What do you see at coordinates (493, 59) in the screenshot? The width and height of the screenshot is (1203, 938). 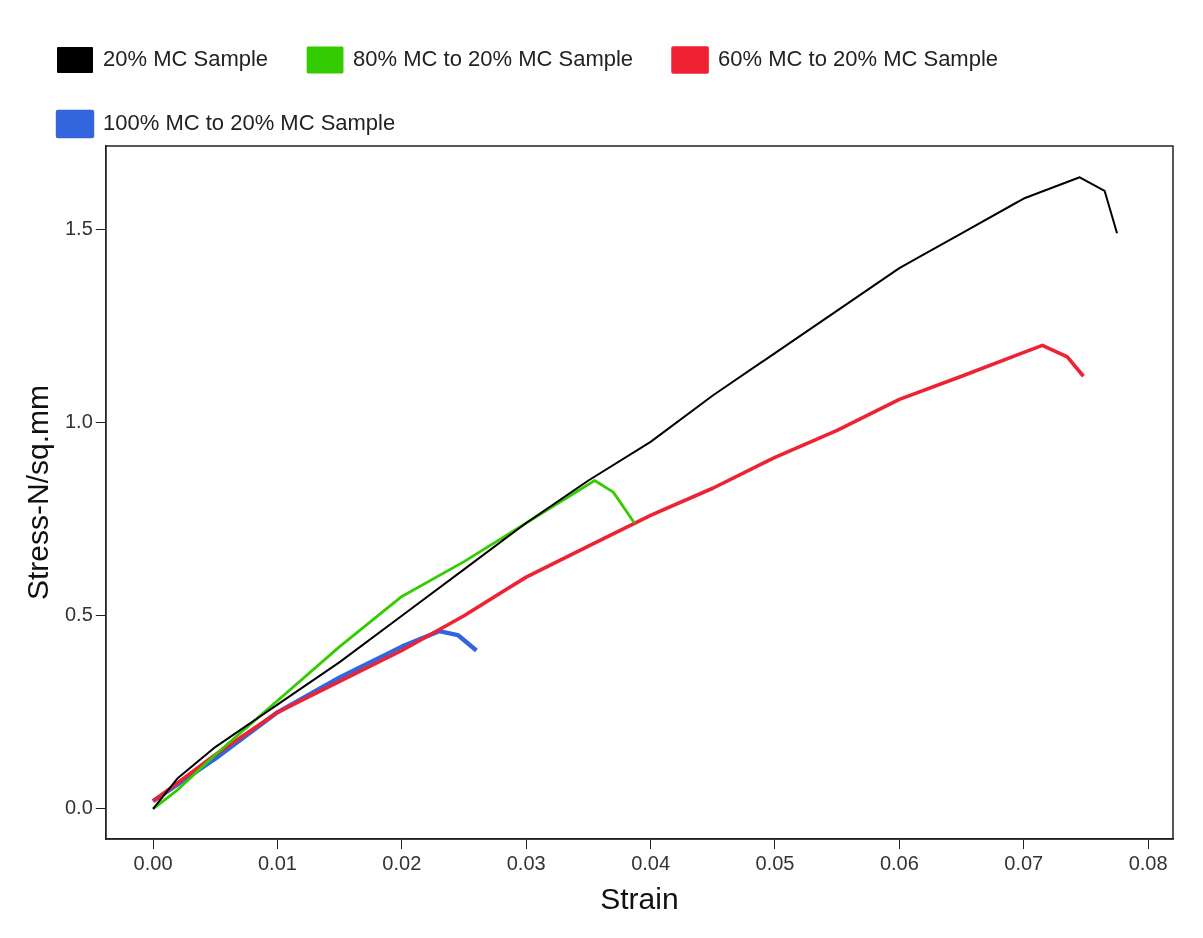 I see `legend-label: 80% MC to 20% MC Sample` at bounding box center [493, 59].